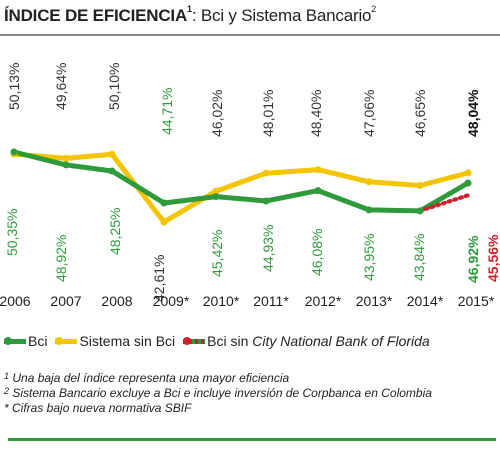 The image size is (500, 464). I want to click on series-line-city, so click(444, 203).